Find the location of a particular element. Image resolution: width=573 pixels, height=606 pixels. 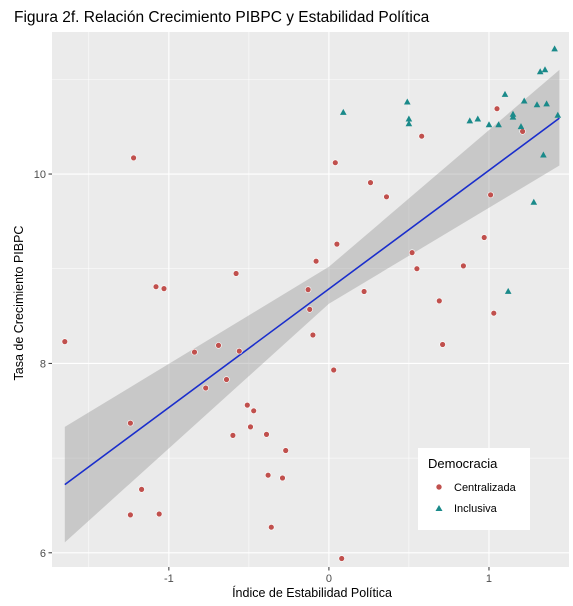

y-tick-label: 8 is located at coordinates (43, 364).